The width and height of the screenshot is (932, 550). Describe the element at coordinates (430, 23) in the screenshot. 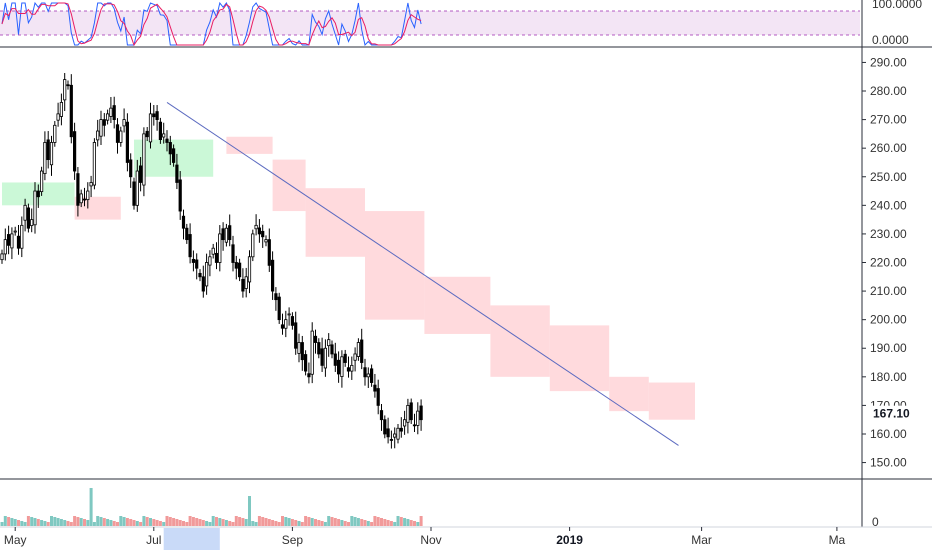

I see `oscillator-band-fill` at that location.